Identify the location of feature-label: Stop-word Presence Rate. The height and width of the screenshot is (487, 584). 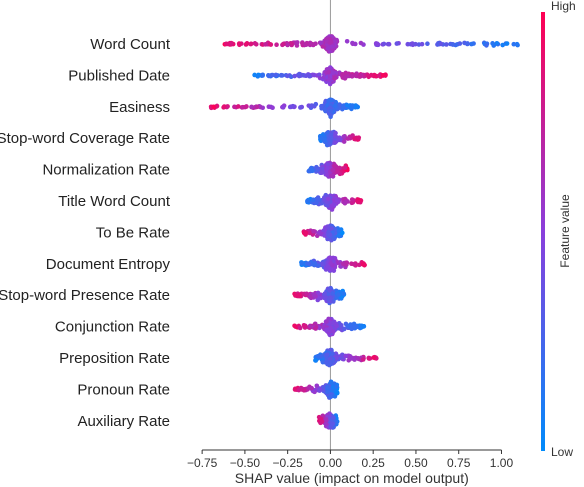
(85, 295).